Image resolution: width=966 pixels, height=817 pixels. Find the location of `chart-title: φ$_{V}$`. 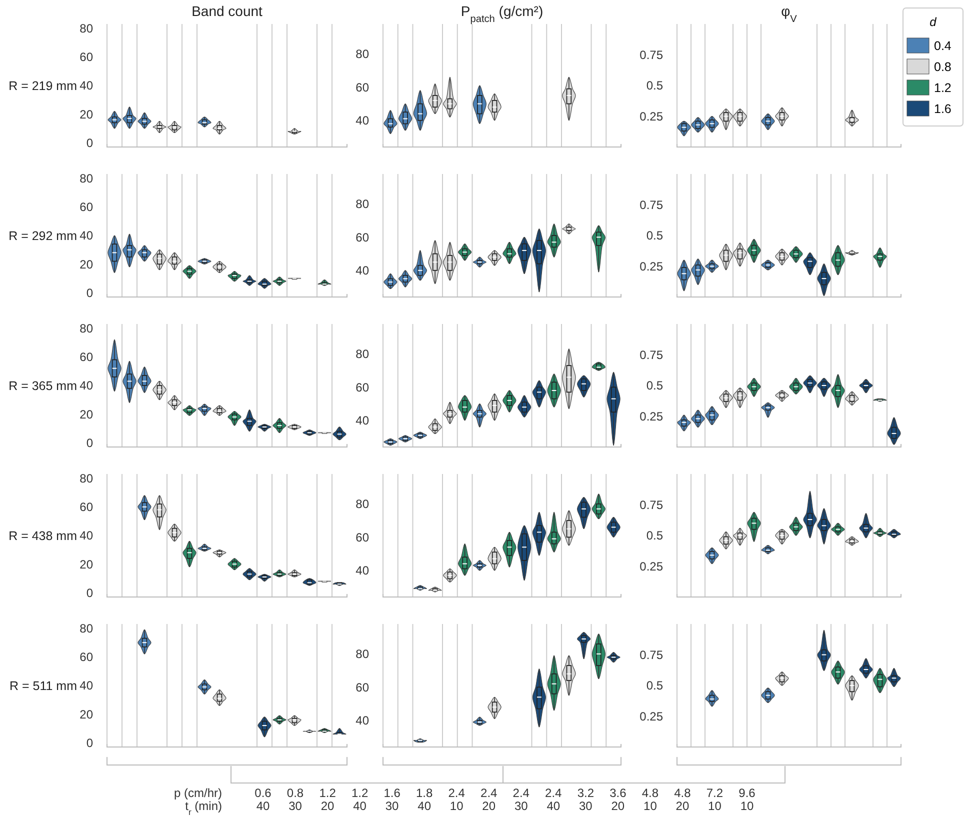

chart-title: φ$_{V}$ is located at coordinates (789, 13).